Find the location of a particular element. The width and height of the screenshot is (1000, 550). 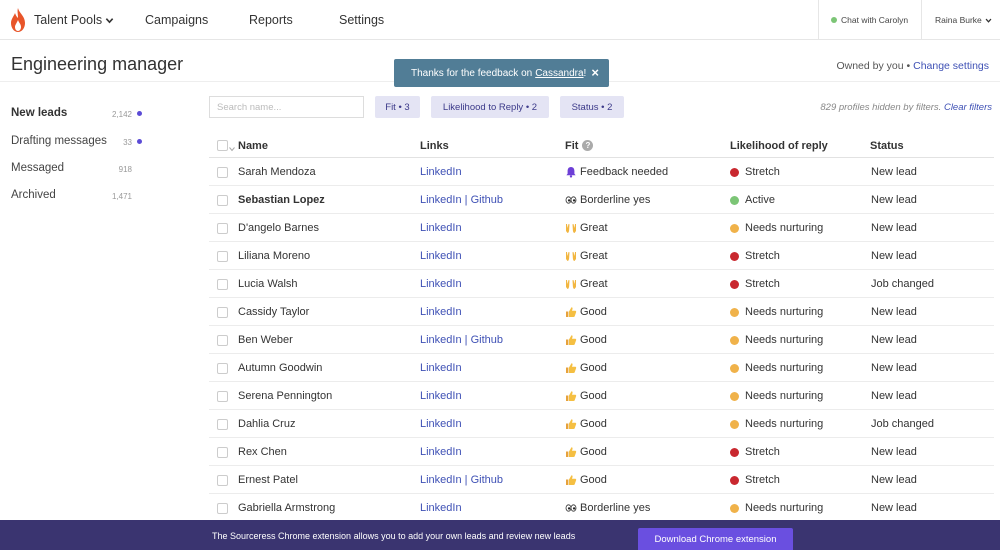

candidate-name: Rex Chen is located at coordinates (262, 452).